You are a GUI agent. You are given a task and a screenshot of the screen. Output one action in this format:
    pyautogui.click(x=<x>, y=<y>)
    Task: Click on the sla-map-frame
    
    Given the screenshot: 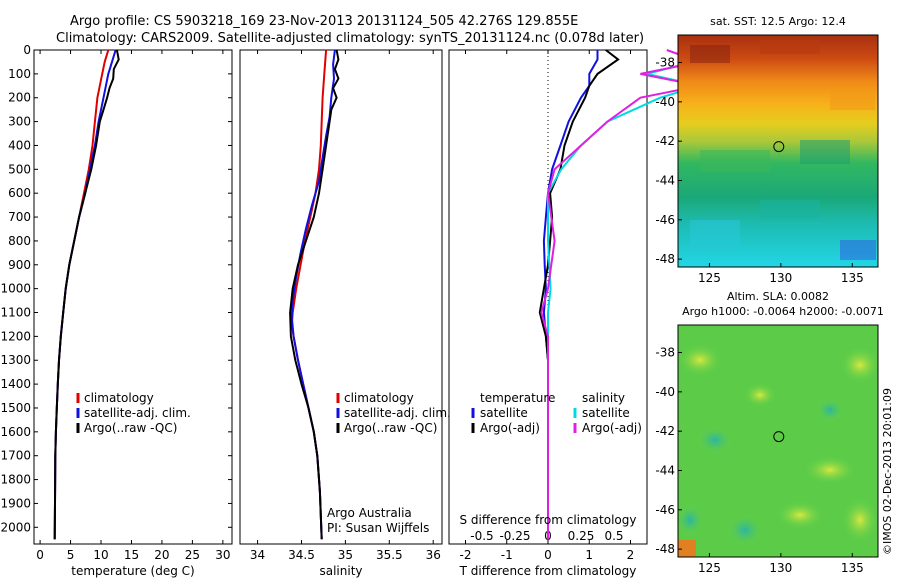 What is the action you would take?
    pyautogui.click(x=778, y=441)
    